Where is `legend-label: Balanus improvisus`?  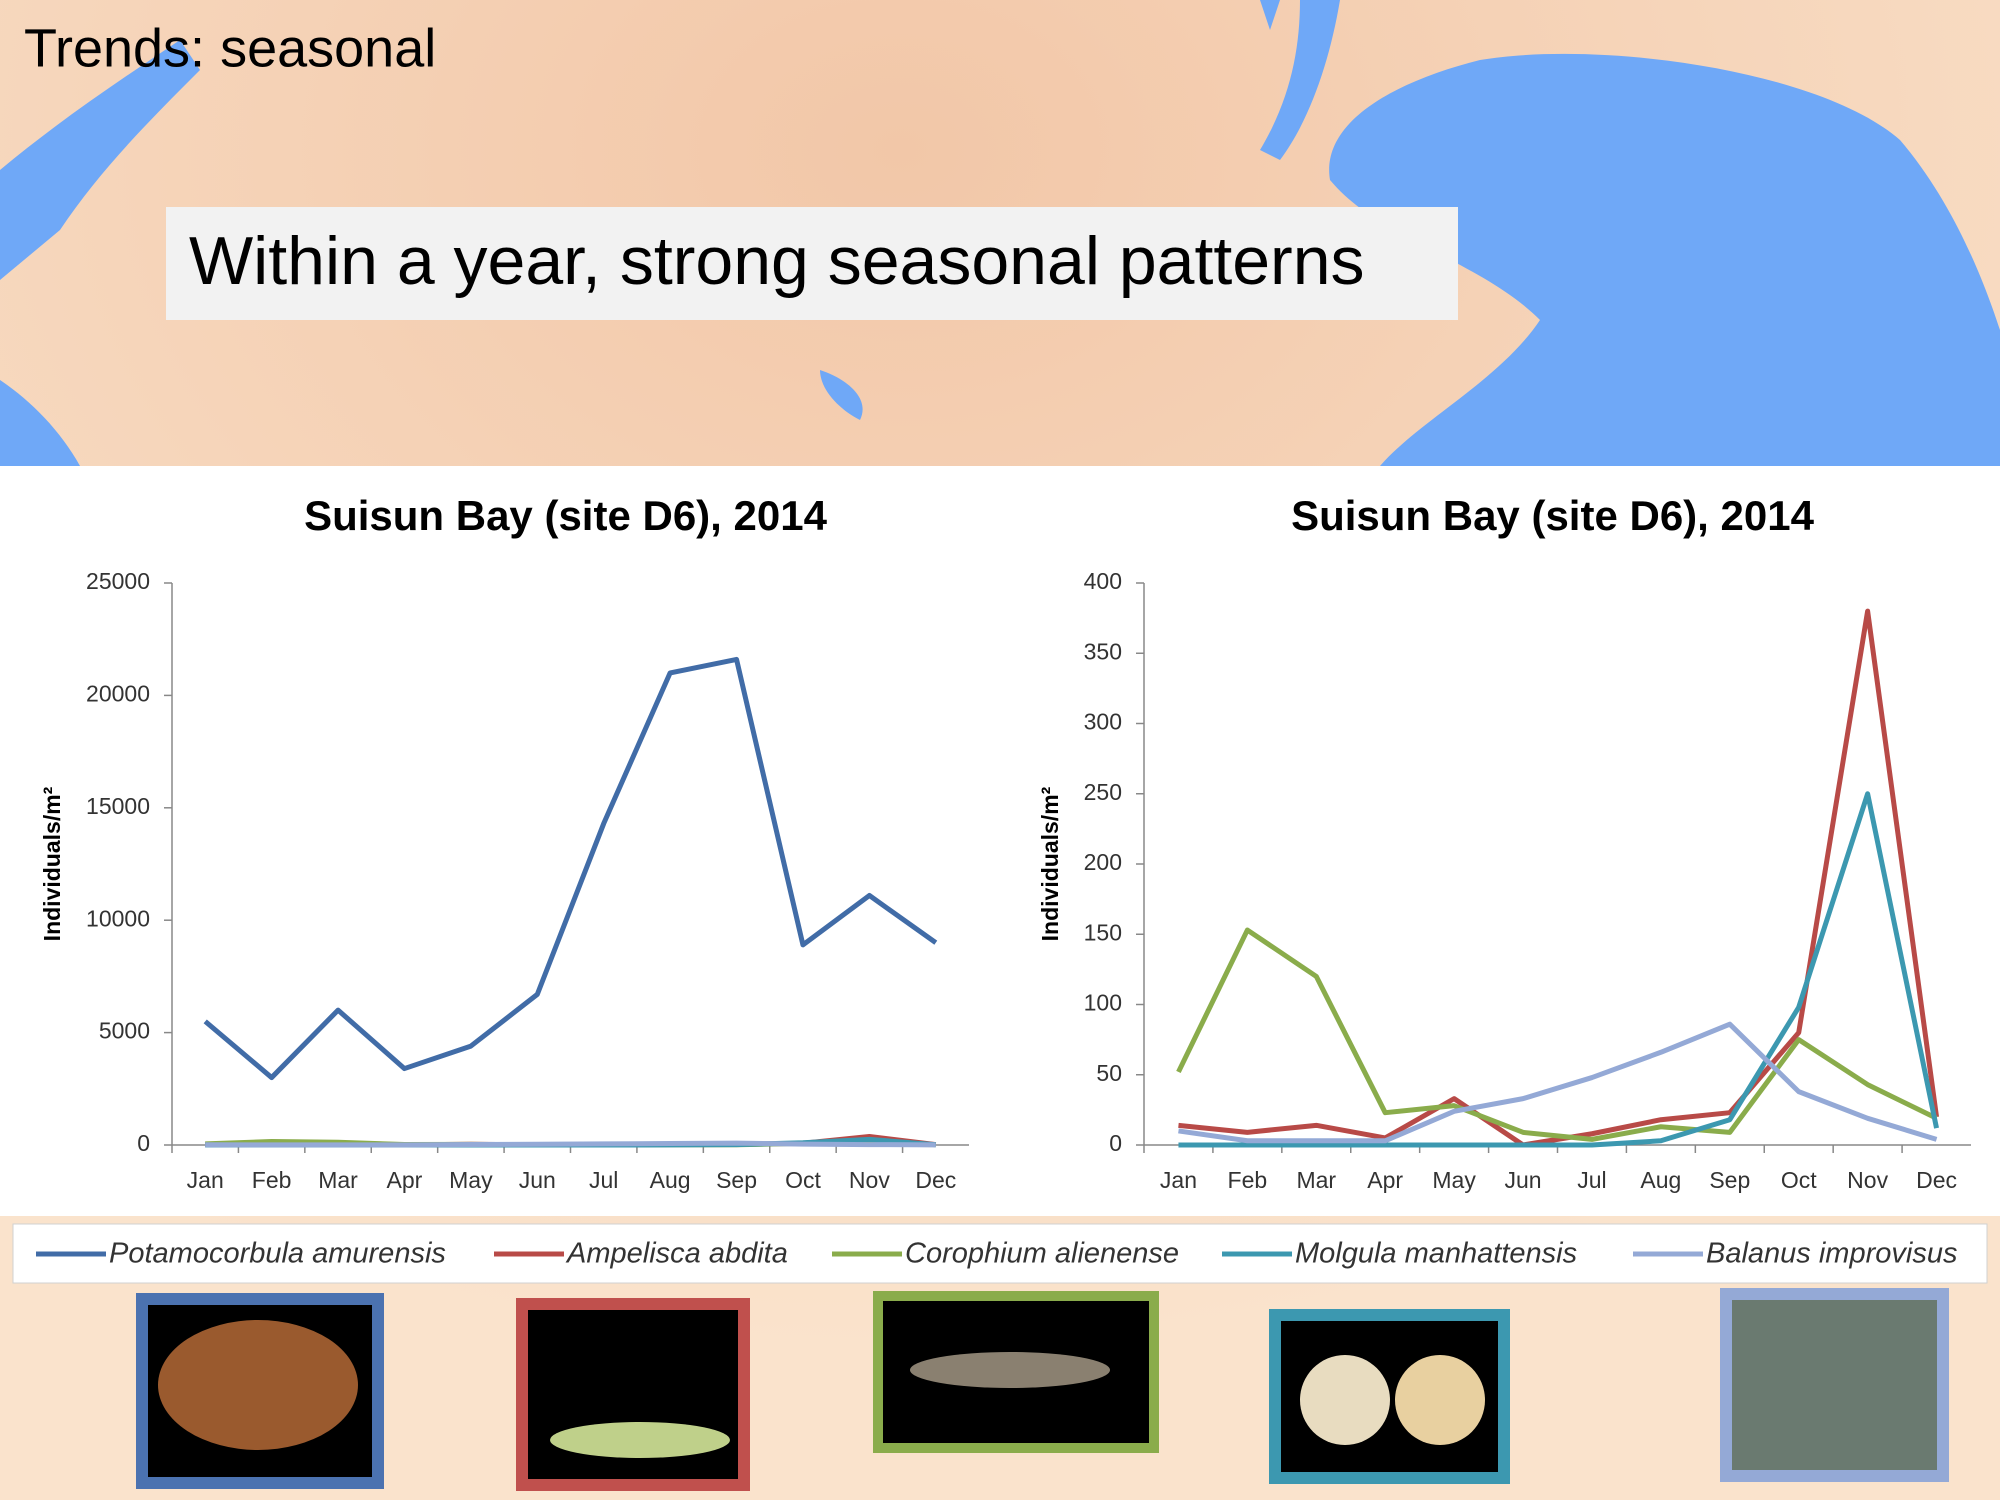 legend-label: Balanus improvisus is located at coordinates (1831, 1254).